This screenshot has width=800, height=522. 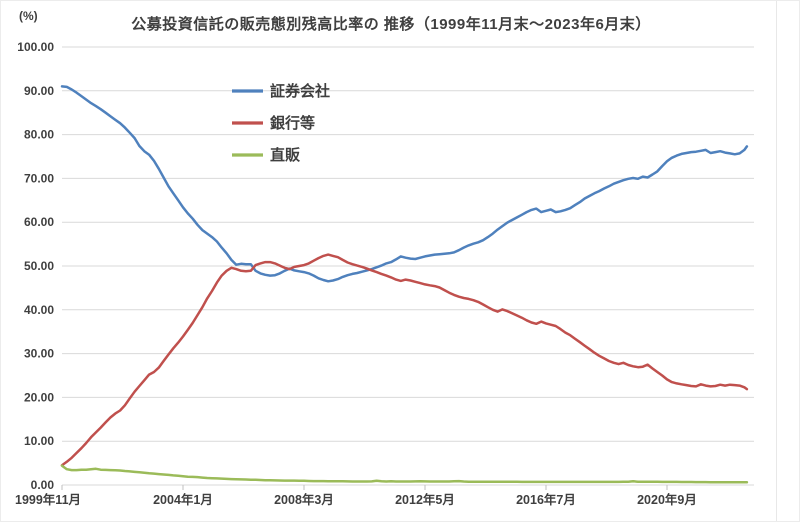 I want to click on series-line-直販, so click(x=404, y=474).